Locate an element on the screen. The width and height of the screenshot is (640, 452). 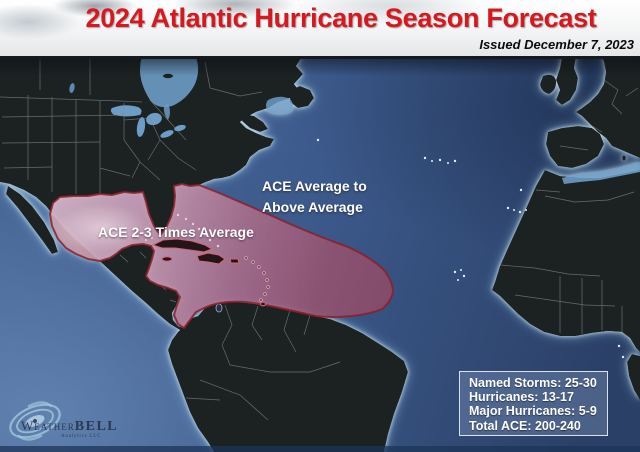
atlantic-region-label-line1: ACE Average to is located at coordinates (314, 186).